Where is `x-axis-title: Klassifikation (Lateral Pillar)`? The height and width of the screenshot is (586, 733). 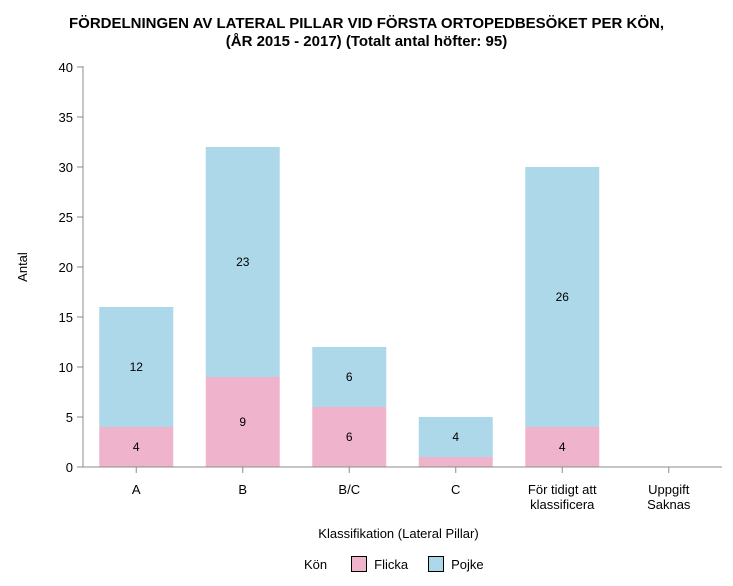 x-axis-title: Klassifikation (Lateral Pillar) is located at coordinates (398, 533).